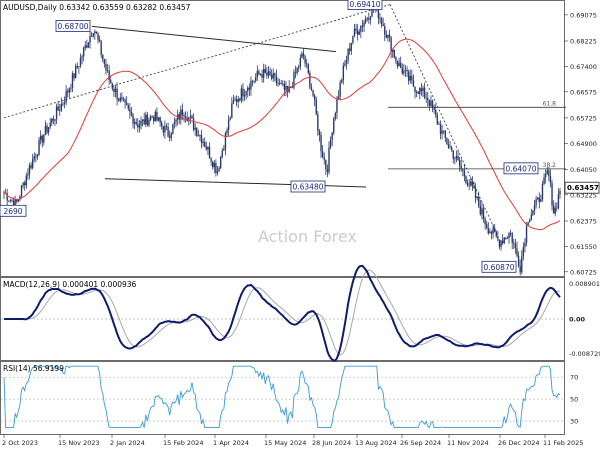  What do you see at coordinates (307, 236) in the screenshot?
I see `watermark: Action Forex` at bounding box center [307, 236].